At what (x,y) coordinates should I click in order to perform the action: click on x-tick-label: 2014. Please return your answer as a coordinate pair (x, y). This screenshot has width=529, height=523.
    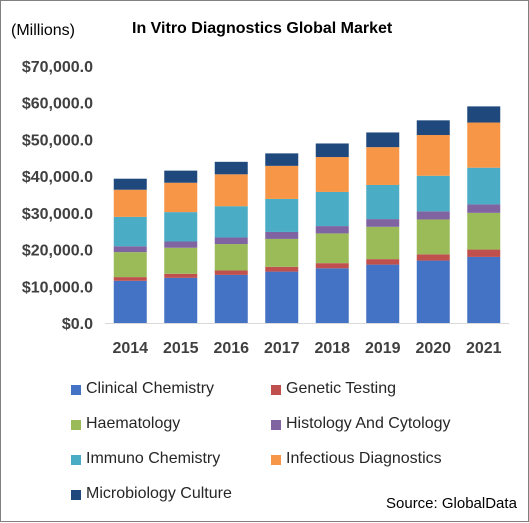
    Looking at the image, I should click on (130, 348).